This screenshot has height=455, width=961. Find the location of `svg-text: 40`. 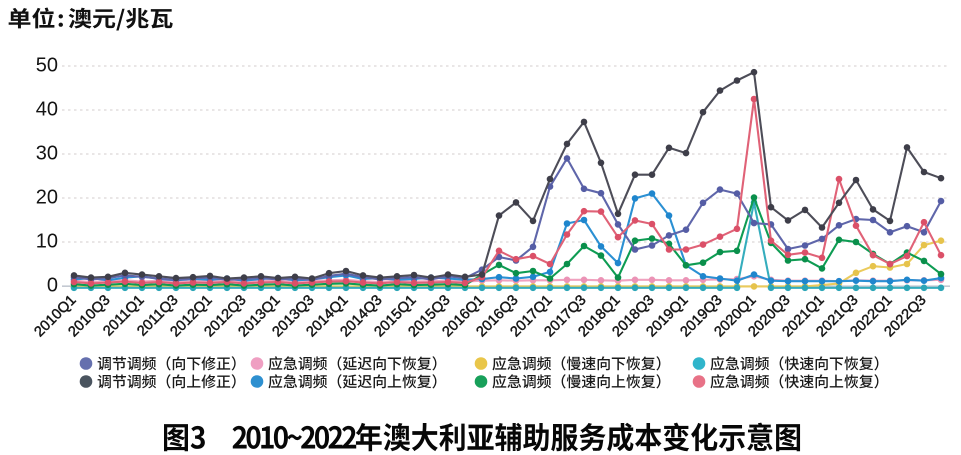

svg-text: 40 is located at coordinates (47, 110).